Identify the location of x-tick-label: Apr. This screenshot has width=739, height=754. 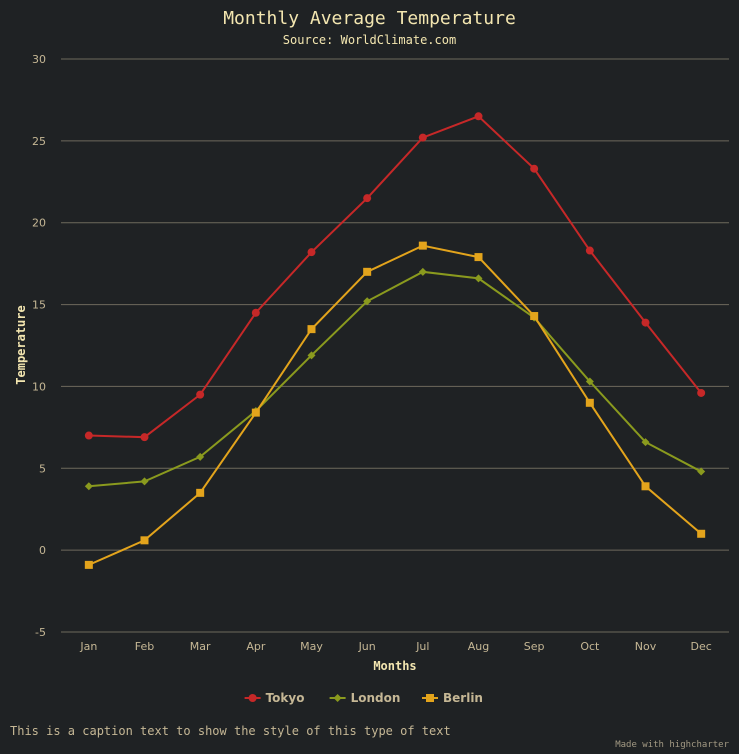
(256, 646).